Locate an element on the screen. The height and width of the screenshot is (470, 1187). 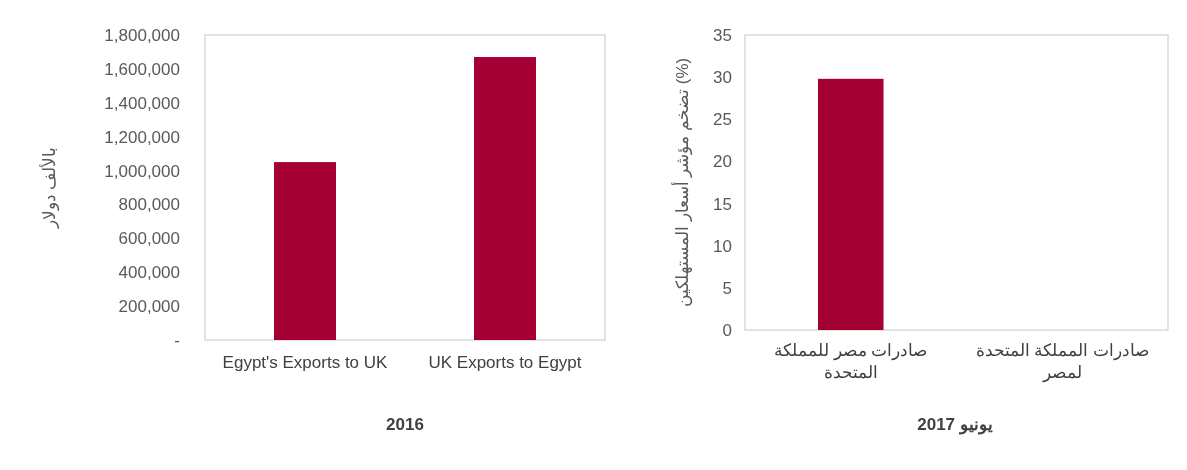
y-axis-title: بالألف دولار is located at coordinates (49, 188).